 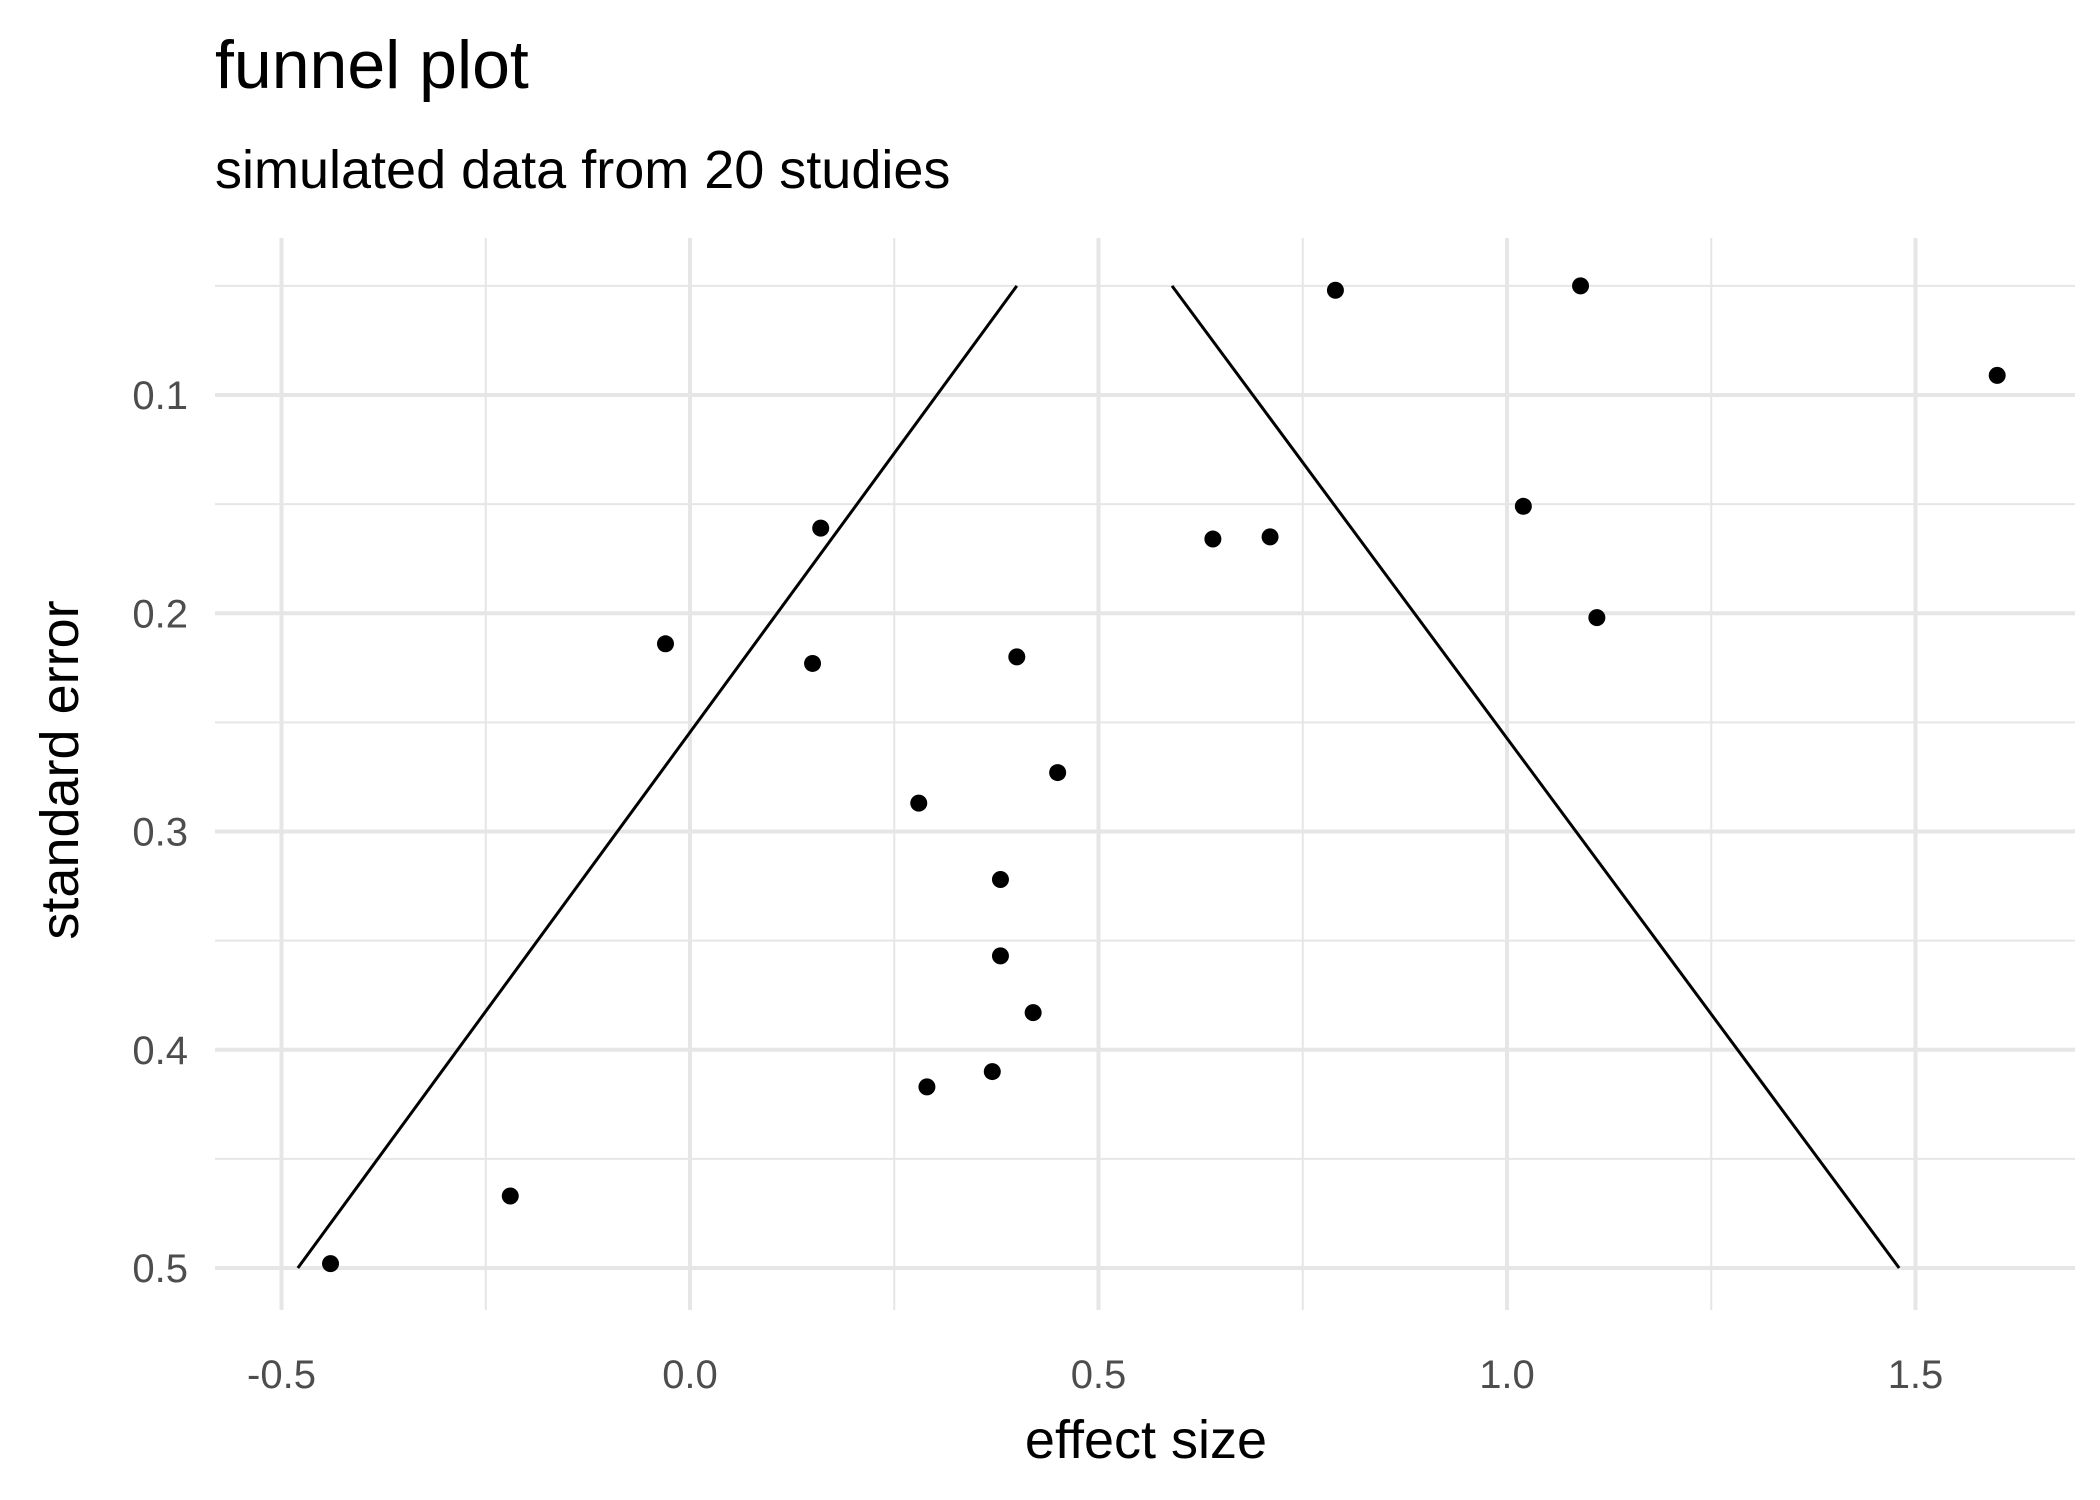 I want to click on x-axis-title: effect size, so click(x=1146, y=1440).